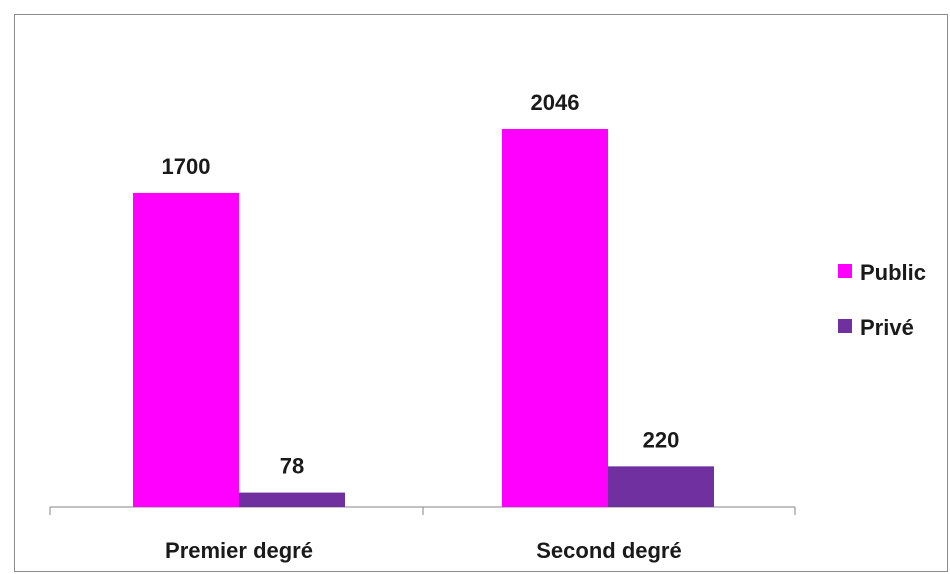 Image resolution: width=950 pixels, height=574 pixels. What do you see at coordinates (186, 350) in the screenshot?
I see `bar-public-premier-degre` at bounding box center [186, 350].